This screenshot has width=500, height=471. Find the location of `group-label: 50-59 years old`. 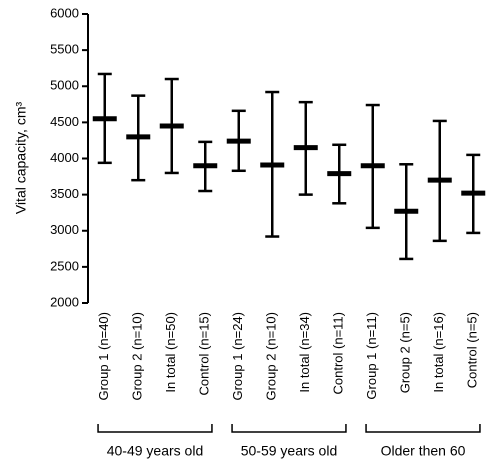

group-label: 50-59 years old is located at coordinates (289, 451).